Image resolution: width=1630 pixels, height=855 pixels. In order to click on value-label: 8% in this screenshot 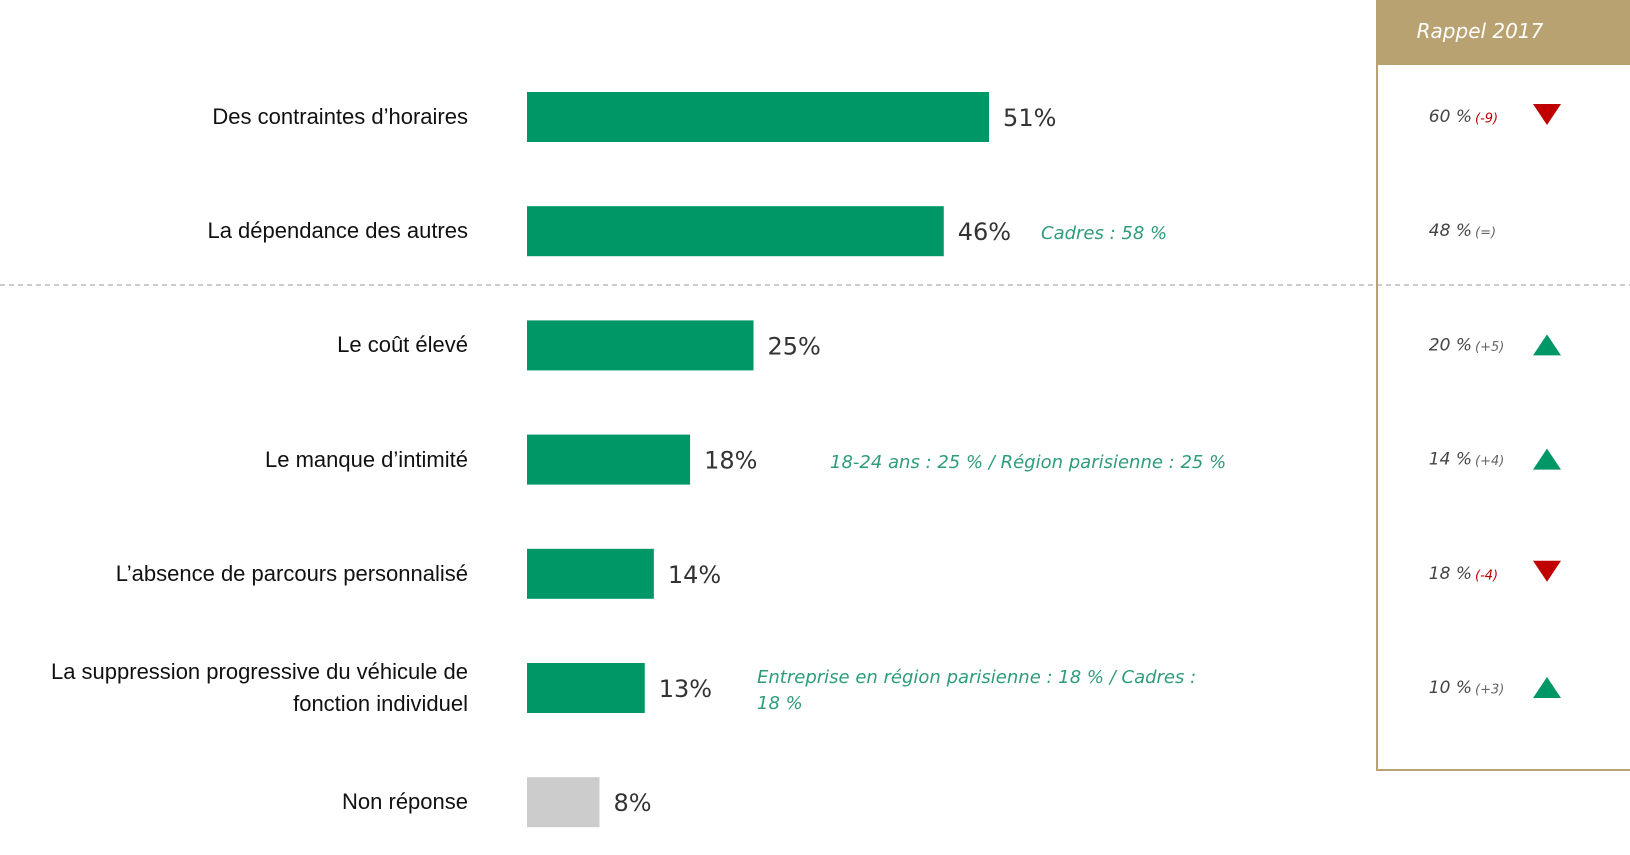, I will do `click(632, 803)`.